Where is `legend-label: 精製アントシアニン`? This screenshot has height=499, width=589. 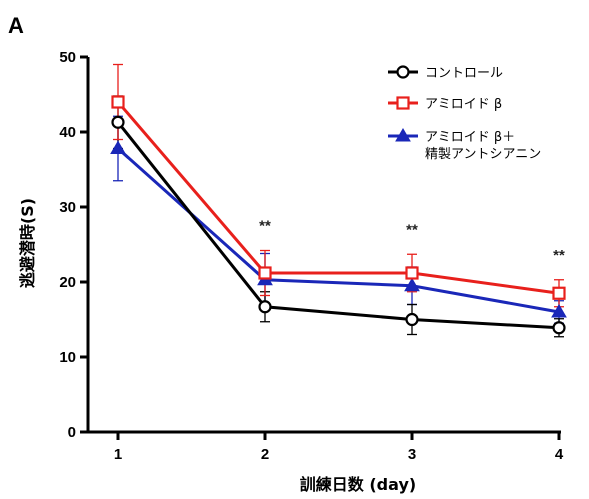
legend-label: 精製アントシアニン is located at coordinates (483, 154).